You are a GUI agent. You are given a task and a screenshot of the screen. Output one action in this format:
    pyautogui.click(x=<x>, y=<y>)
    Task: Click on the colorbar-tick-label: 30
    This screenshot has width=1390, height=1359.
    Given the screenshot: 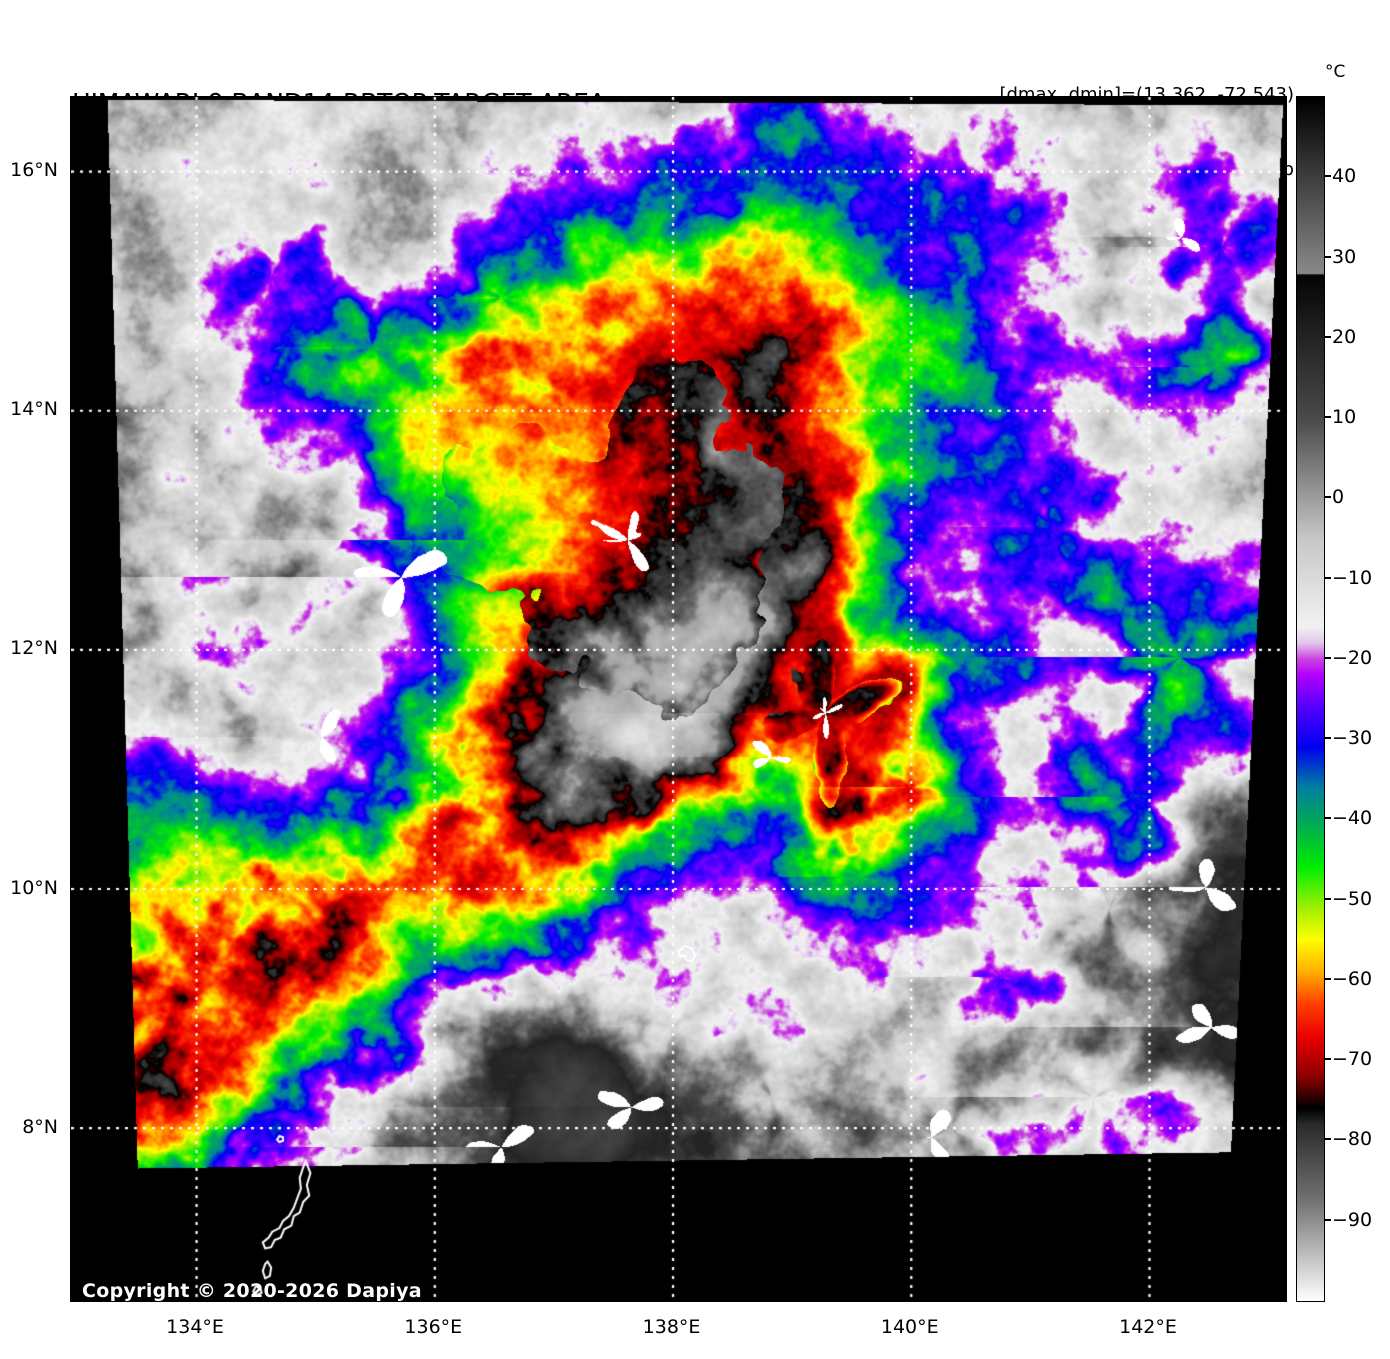 What is the action you would take?
    pyautogui.click(x=1344, y=256)
    